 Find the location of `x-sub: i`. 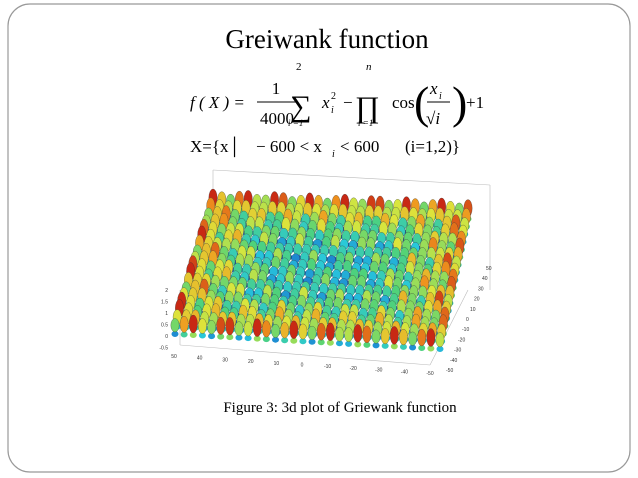

x-sub: i is located at coordinates (332, 110).